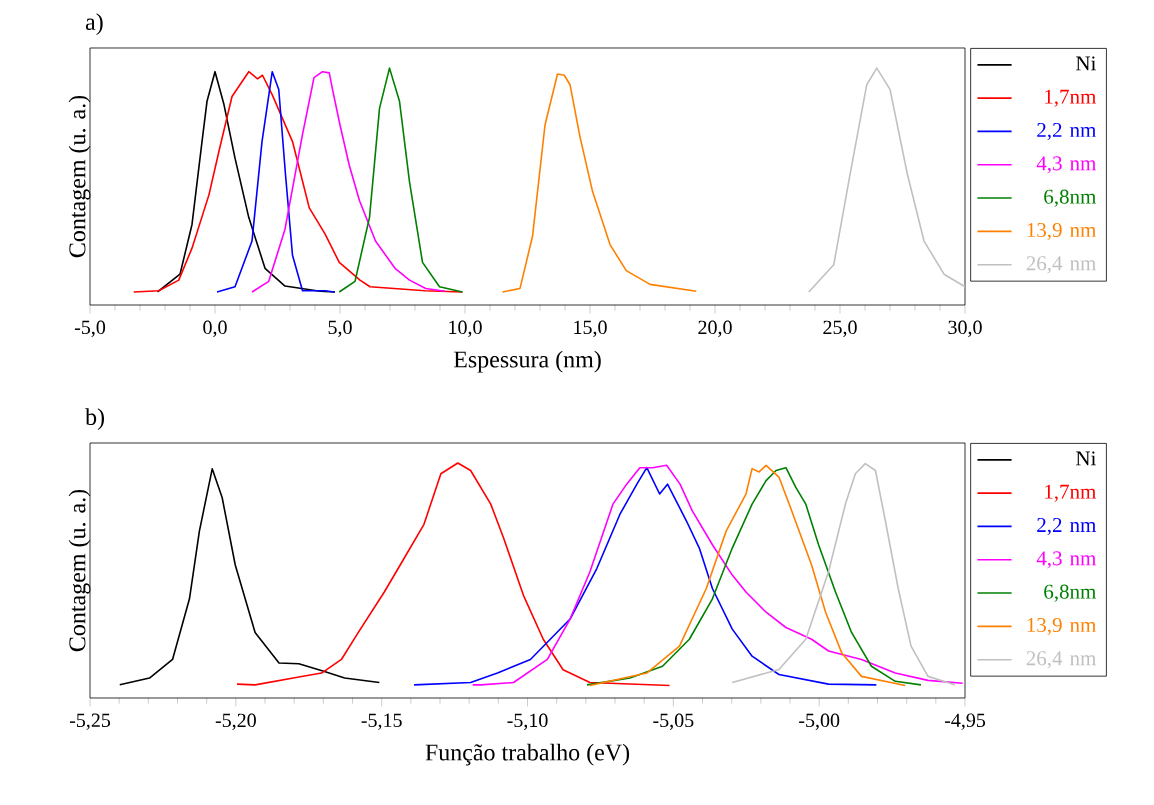 This screenshot has height=805, width=1154. I want to click on x-tick-label: -4,95, so click(965, 721).